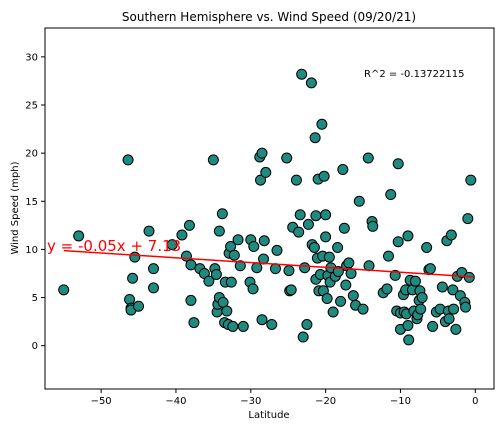 The image size is (504, 432). Describe the element at coordinates (31, 106) in the screenshot. I see `y-tick-label: 25` at that location.